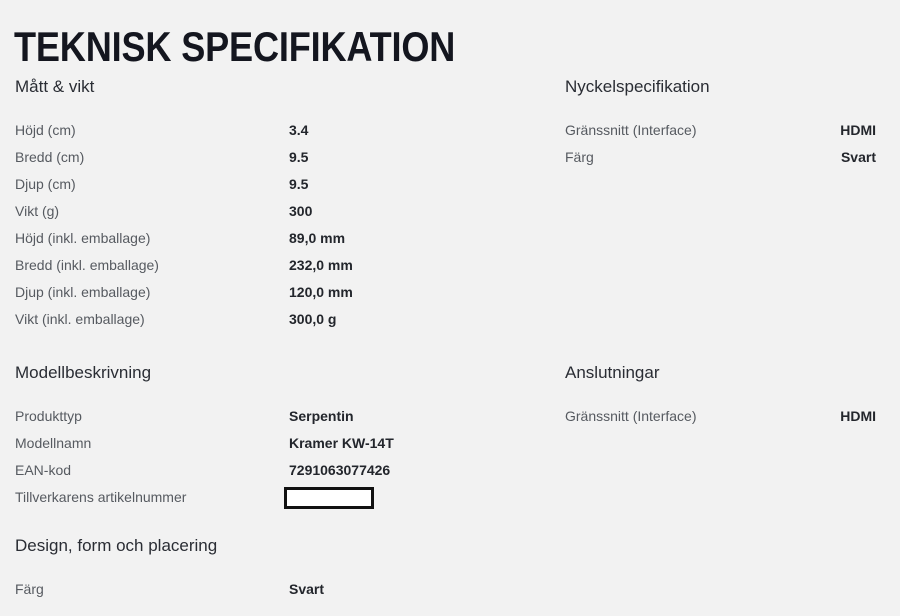  Describe the element at coordinates (722, 396) in the screenshot. I see `section-anslutningar: Anslutningar Gränssnitt (Interface) HDMI` at that location.